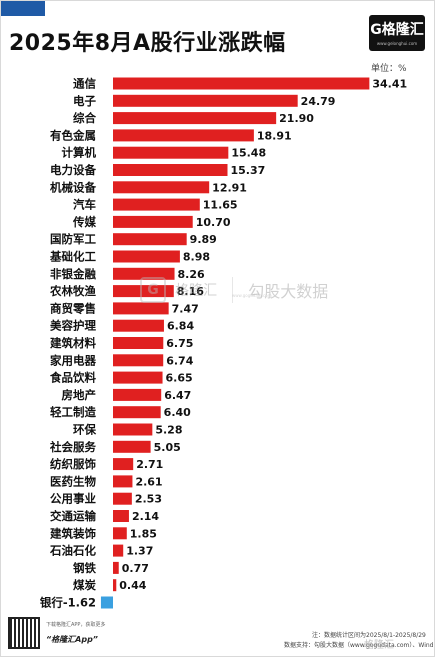 The image size is (435, 657). Describe the element at coordinates (379, 645) in the screenshot. I see `corner-watermark: 格隆汇` at that location.